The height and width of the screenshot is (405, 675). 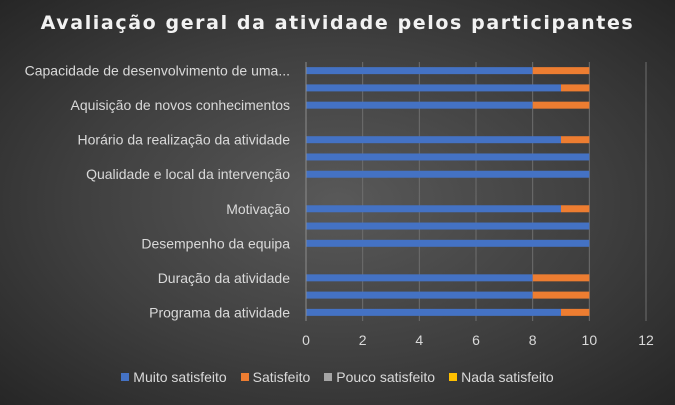 I want to click on category-label: Qualidade e local da intervenção, so click(x=188, y=174).